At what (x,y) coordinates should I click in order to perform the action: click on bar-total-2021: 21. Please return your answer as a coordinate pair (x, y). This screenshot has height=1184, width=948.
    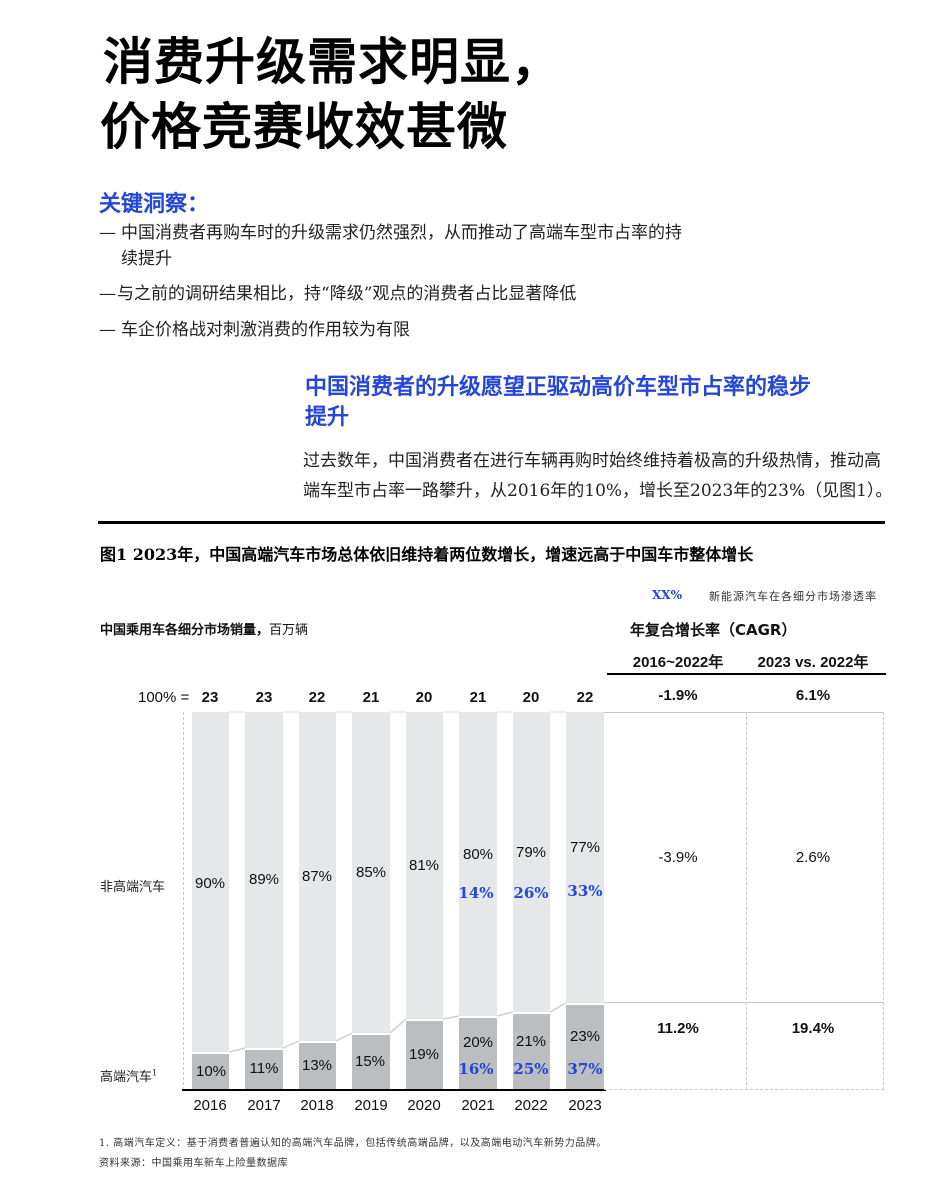
    Looking at the image, I should click on (478, 697).